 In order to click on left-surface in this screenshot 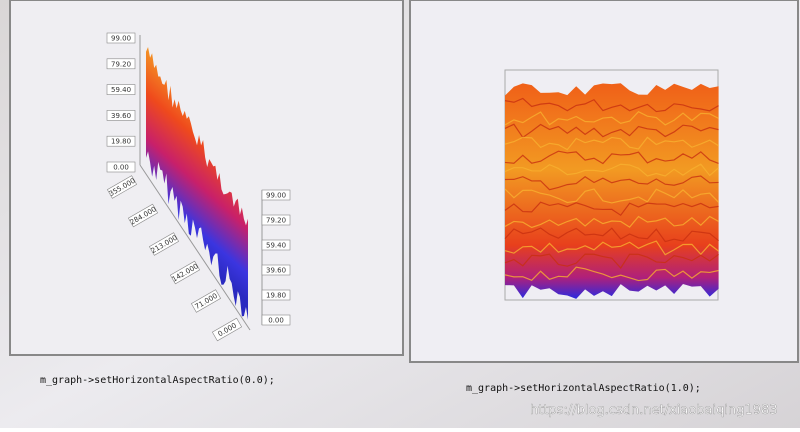, I will do `click(197, 183)`.